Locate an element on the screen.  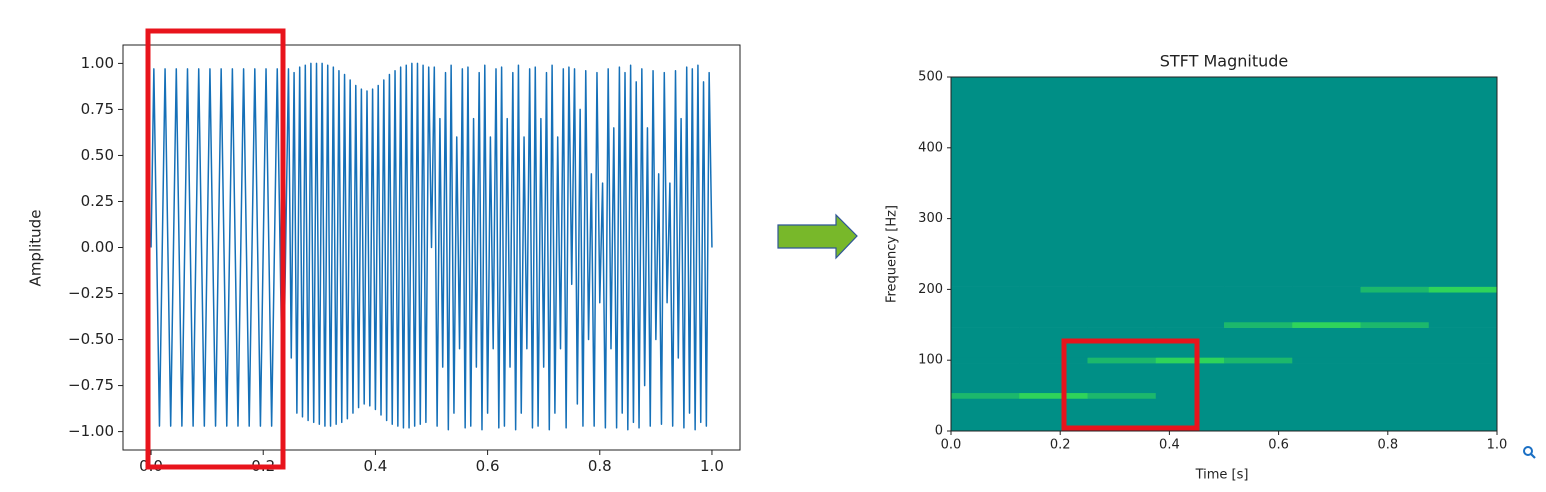
zoom-lens is located at coordinates (1528, 451).